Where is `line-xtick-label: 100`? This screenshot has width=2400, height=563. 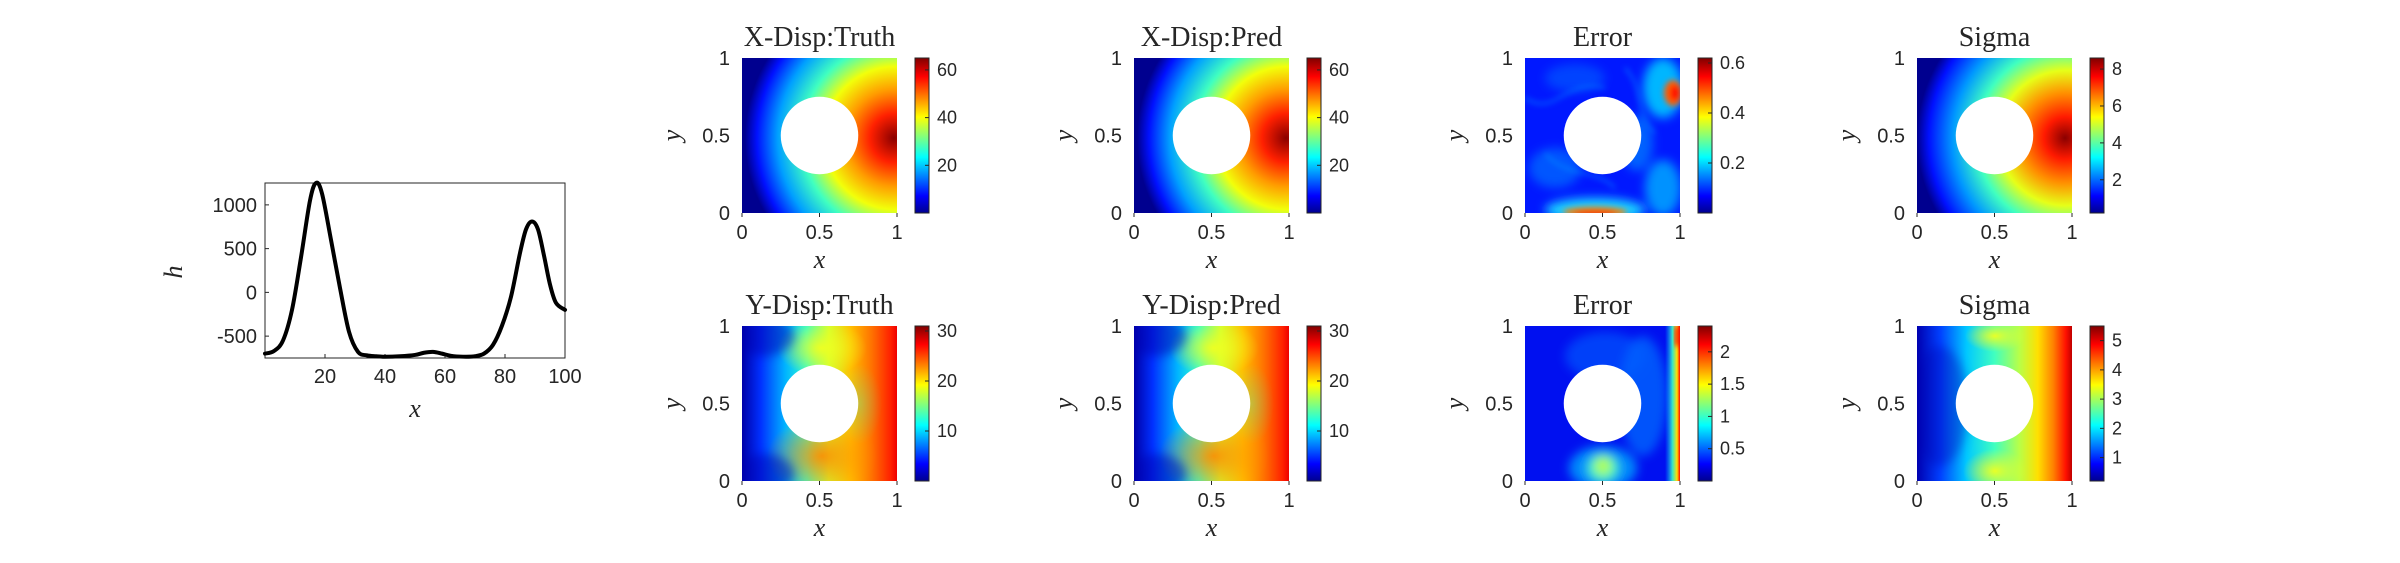
line-xtick-label: 100 is located at coordinates (564, 377).